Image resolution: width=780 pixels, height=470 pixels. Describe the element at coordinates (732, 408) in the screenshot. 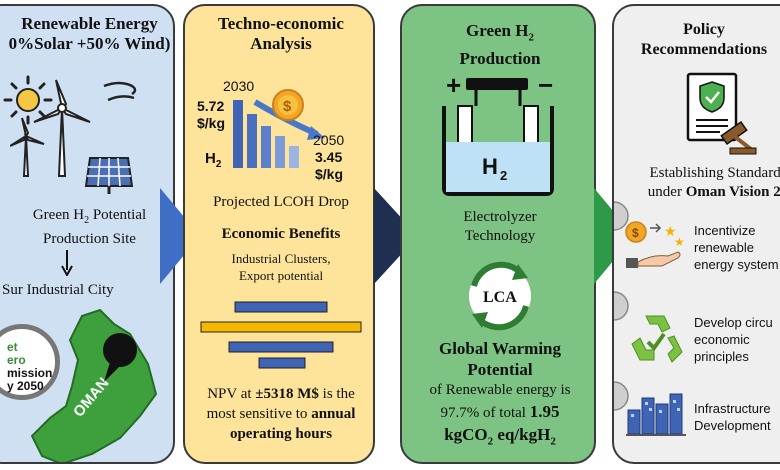

I see `rec3-line1: Infrastructure` at that location.